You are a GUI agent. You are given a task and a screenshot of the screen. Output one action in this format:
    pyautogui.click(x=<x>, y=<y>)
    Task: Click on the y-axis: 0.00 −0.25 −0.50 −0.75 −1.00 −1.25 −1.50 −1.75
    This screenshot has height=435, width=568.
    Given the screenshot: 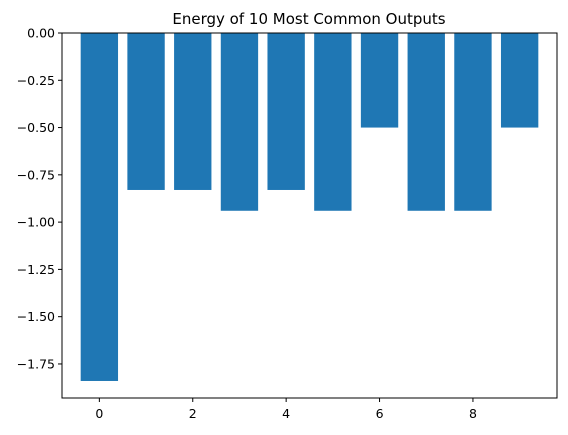 What is the action you would take?
    pyautogui.click(x=39, y=198)
    